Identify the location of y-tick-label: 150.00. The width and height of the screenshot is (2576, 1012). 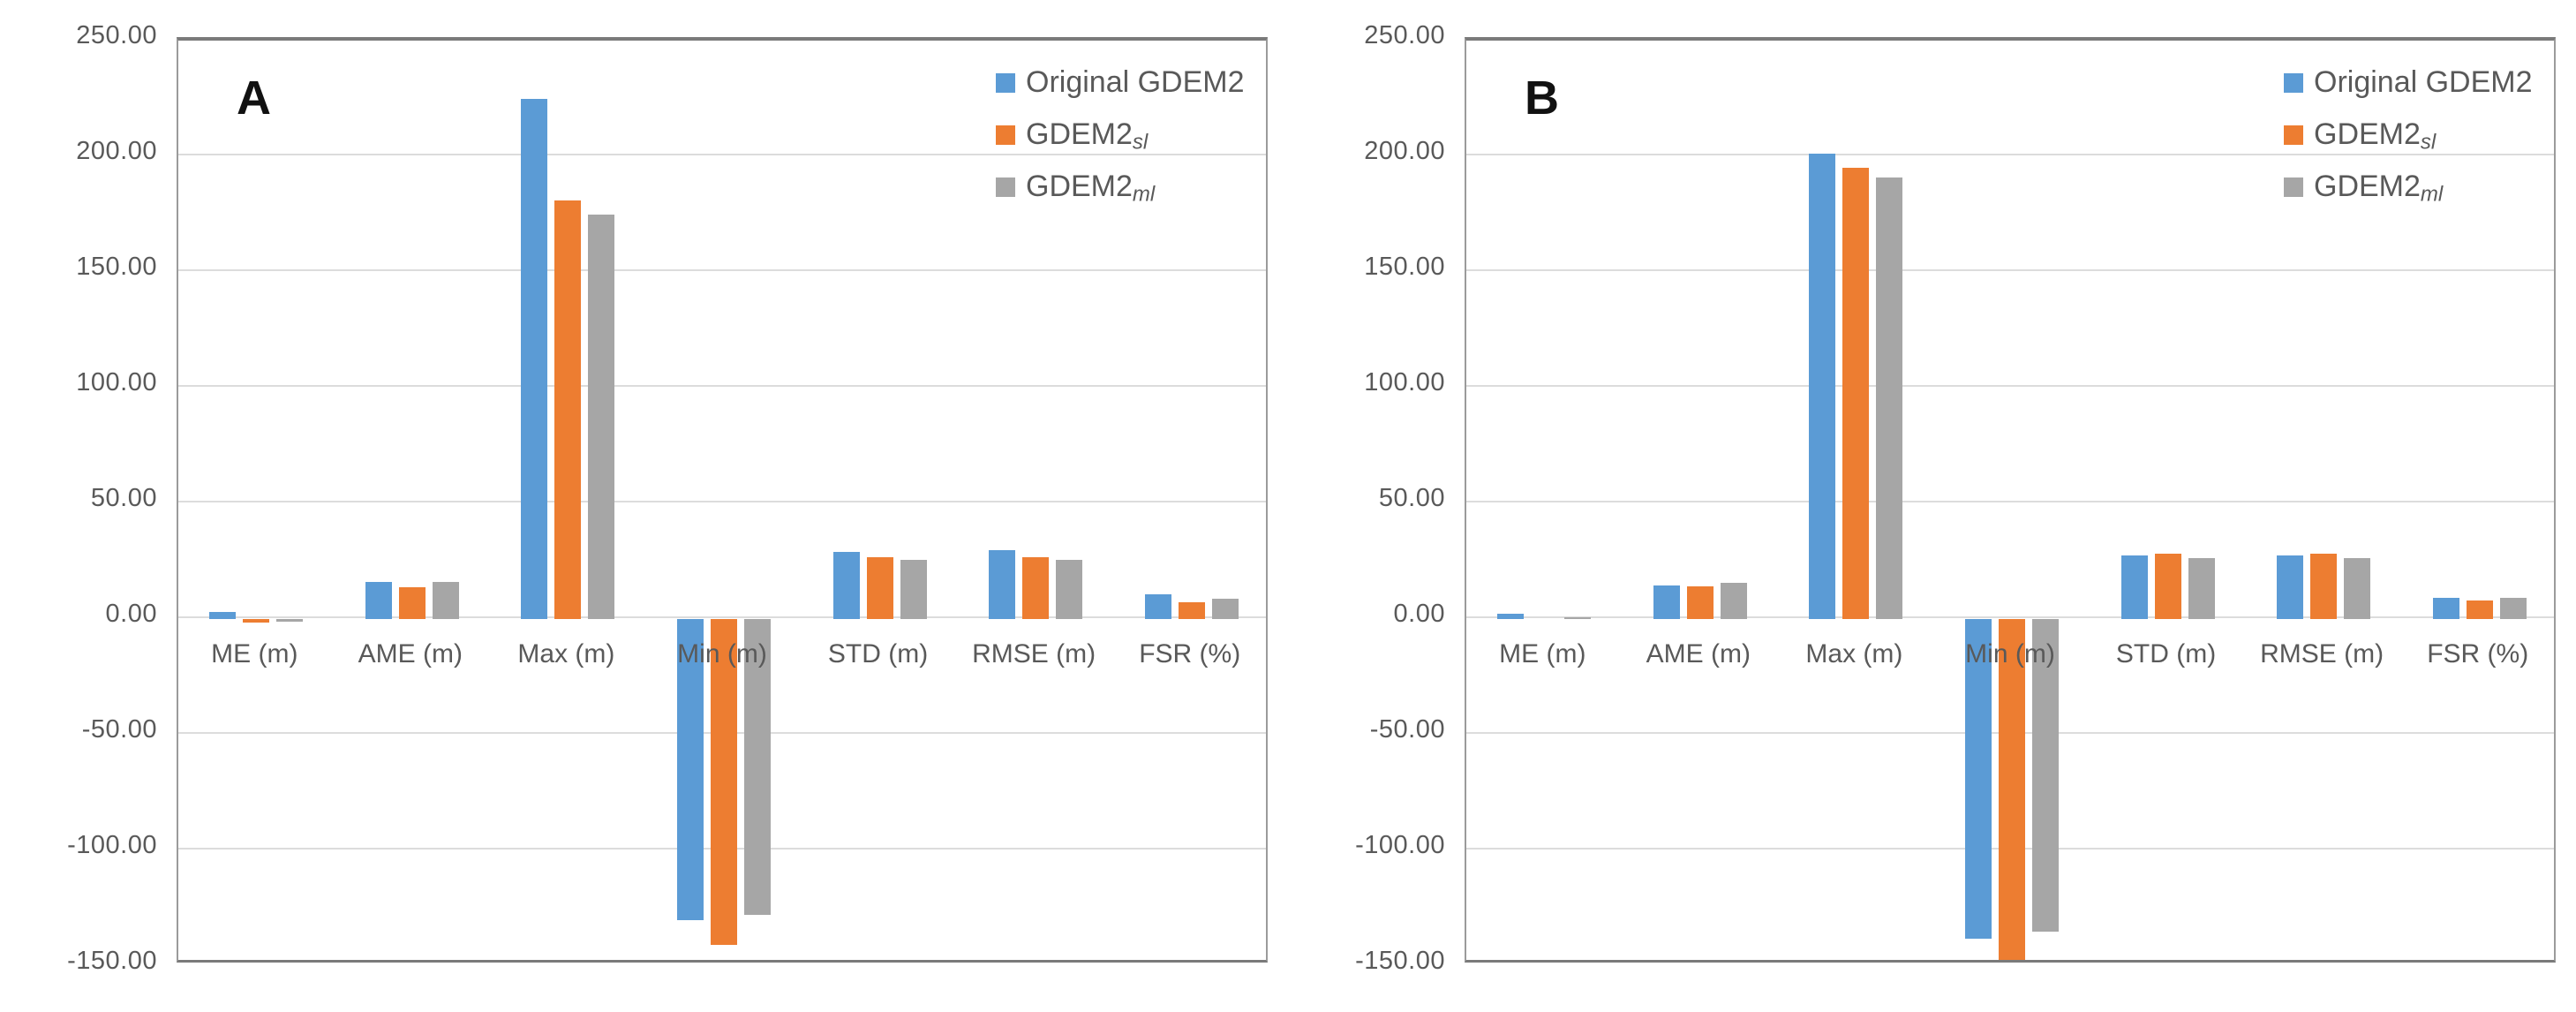
(1405, 267).